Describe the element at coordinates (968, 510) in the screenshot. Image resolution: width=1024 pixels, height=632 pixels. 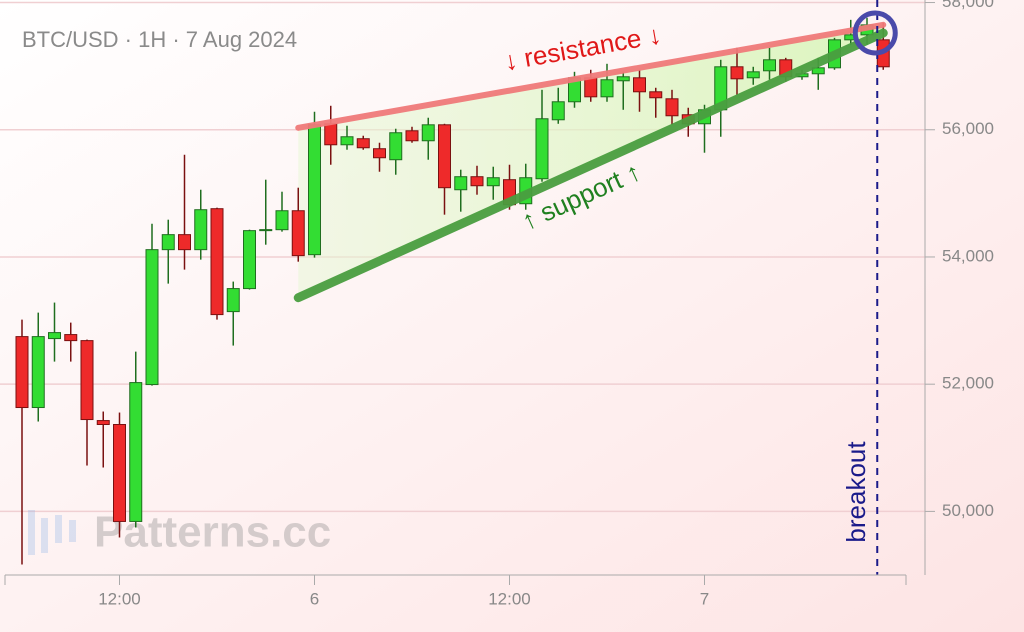
I see `y-tick-label: 50,000` at that location.